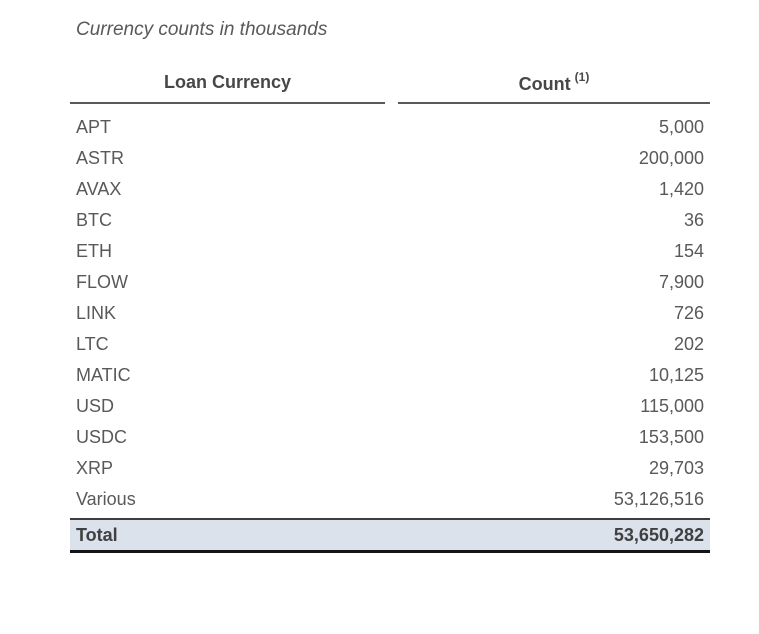 This screenshot has width=759, height=634. Describe the element at coordinates (672, 406) in the screenshot. I see `count-cell: 115,000` at that location.